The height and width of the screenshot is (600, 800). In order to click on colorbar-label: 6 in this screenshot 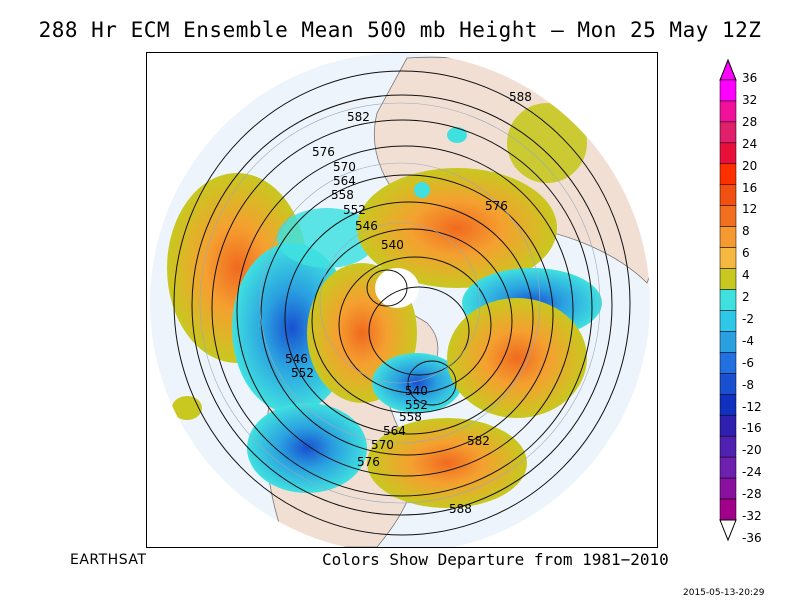, I will do `click(746, 253)`.